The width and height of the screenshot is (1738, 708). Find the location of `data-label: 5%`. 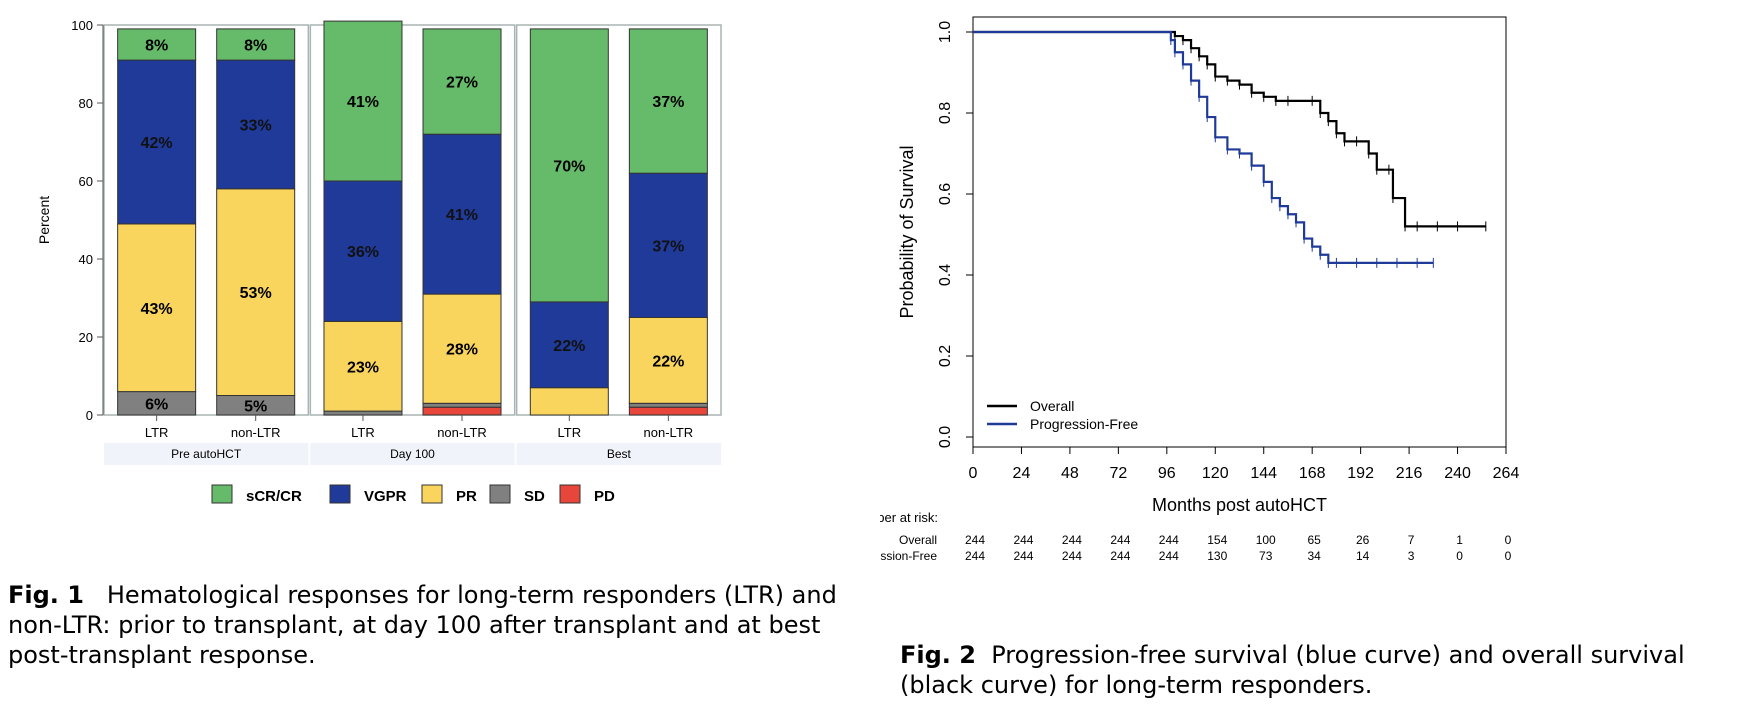

data-label: 5% is located at coordinates (255, 406).